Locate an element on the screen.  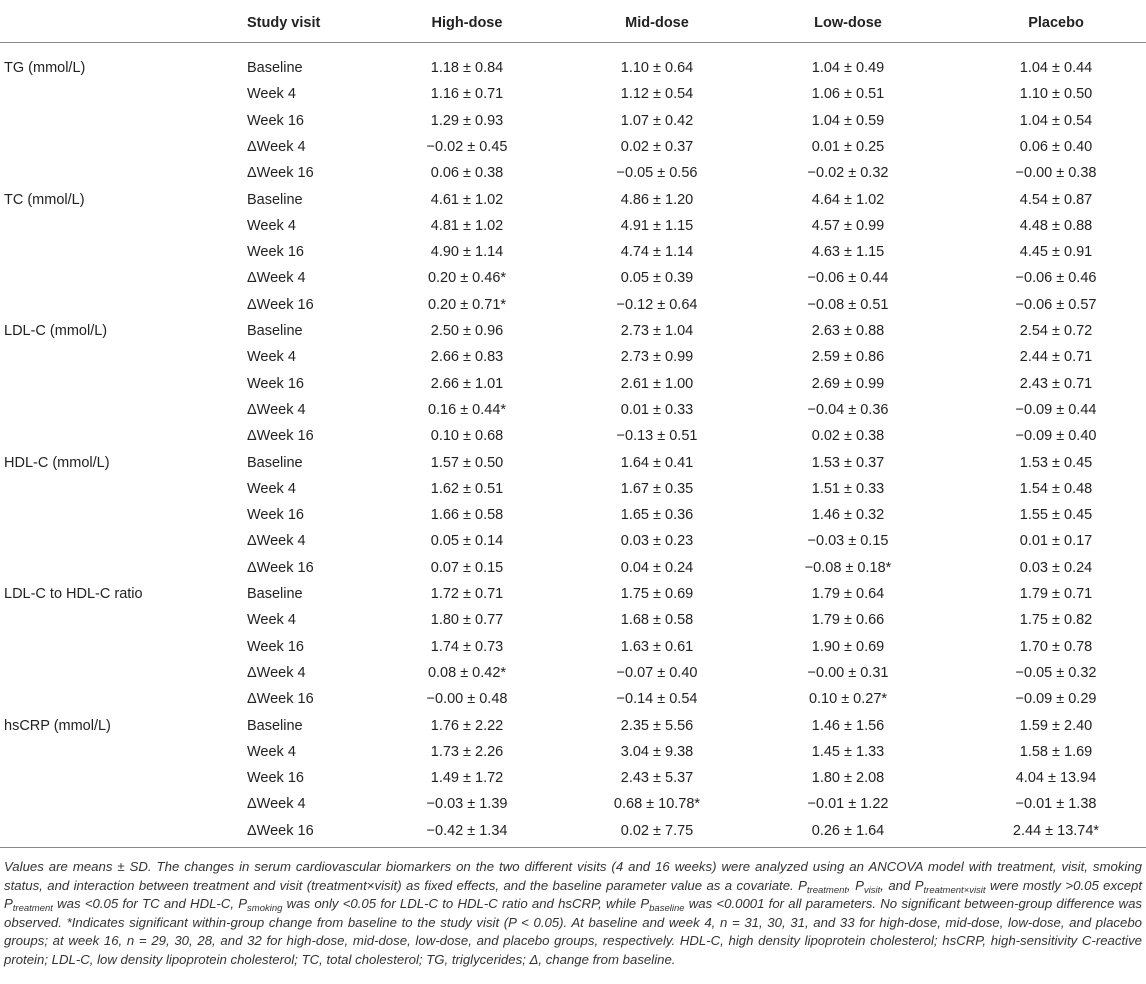
value-cell: 0.26 ± 1.64 is located at coordinates (848, 830).